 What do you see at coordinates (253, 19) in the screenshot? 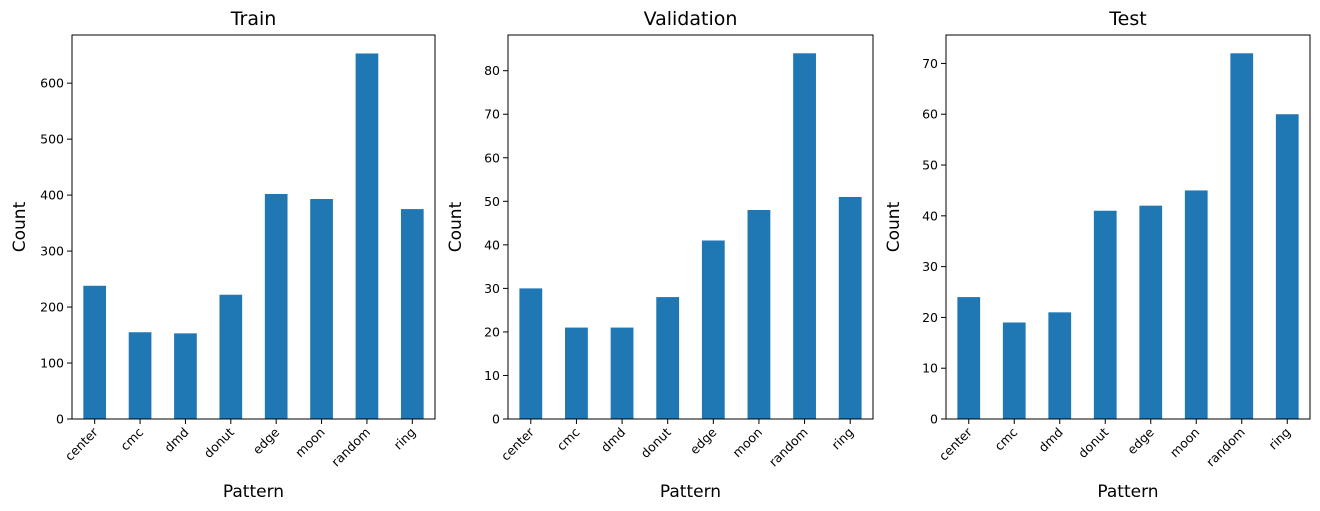
I see `chart-title: Train` at bounding box center [253, 19].